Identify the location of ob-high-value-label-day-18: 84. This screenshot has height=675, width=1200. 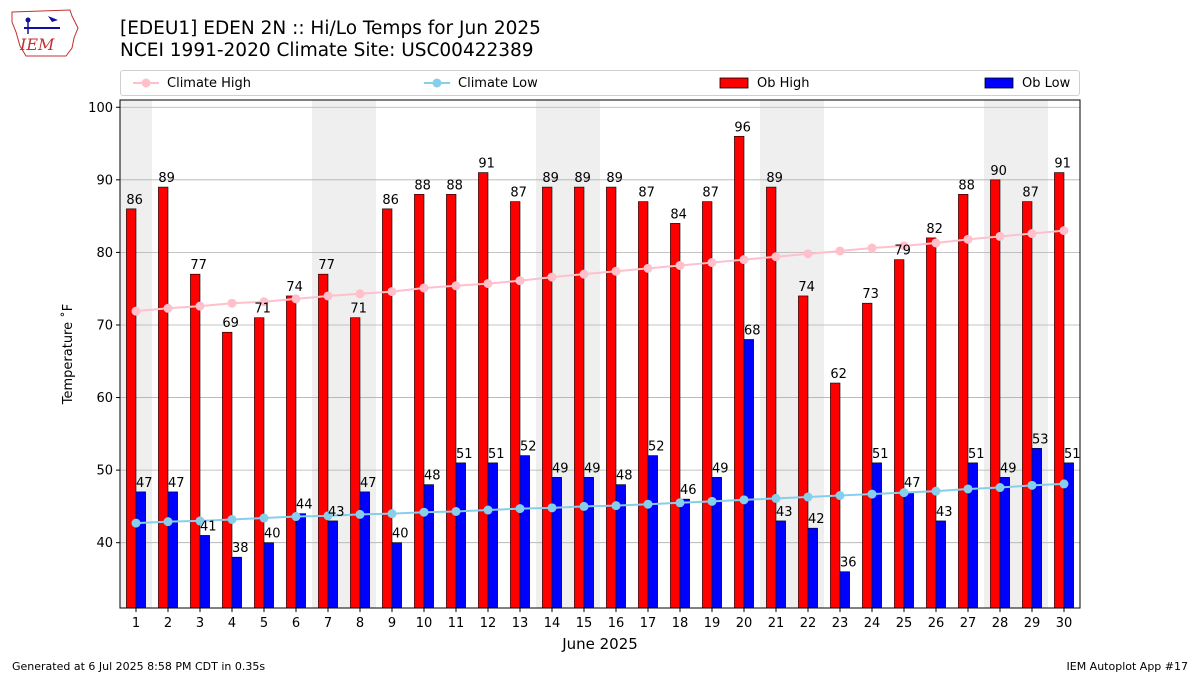
(678, 214).